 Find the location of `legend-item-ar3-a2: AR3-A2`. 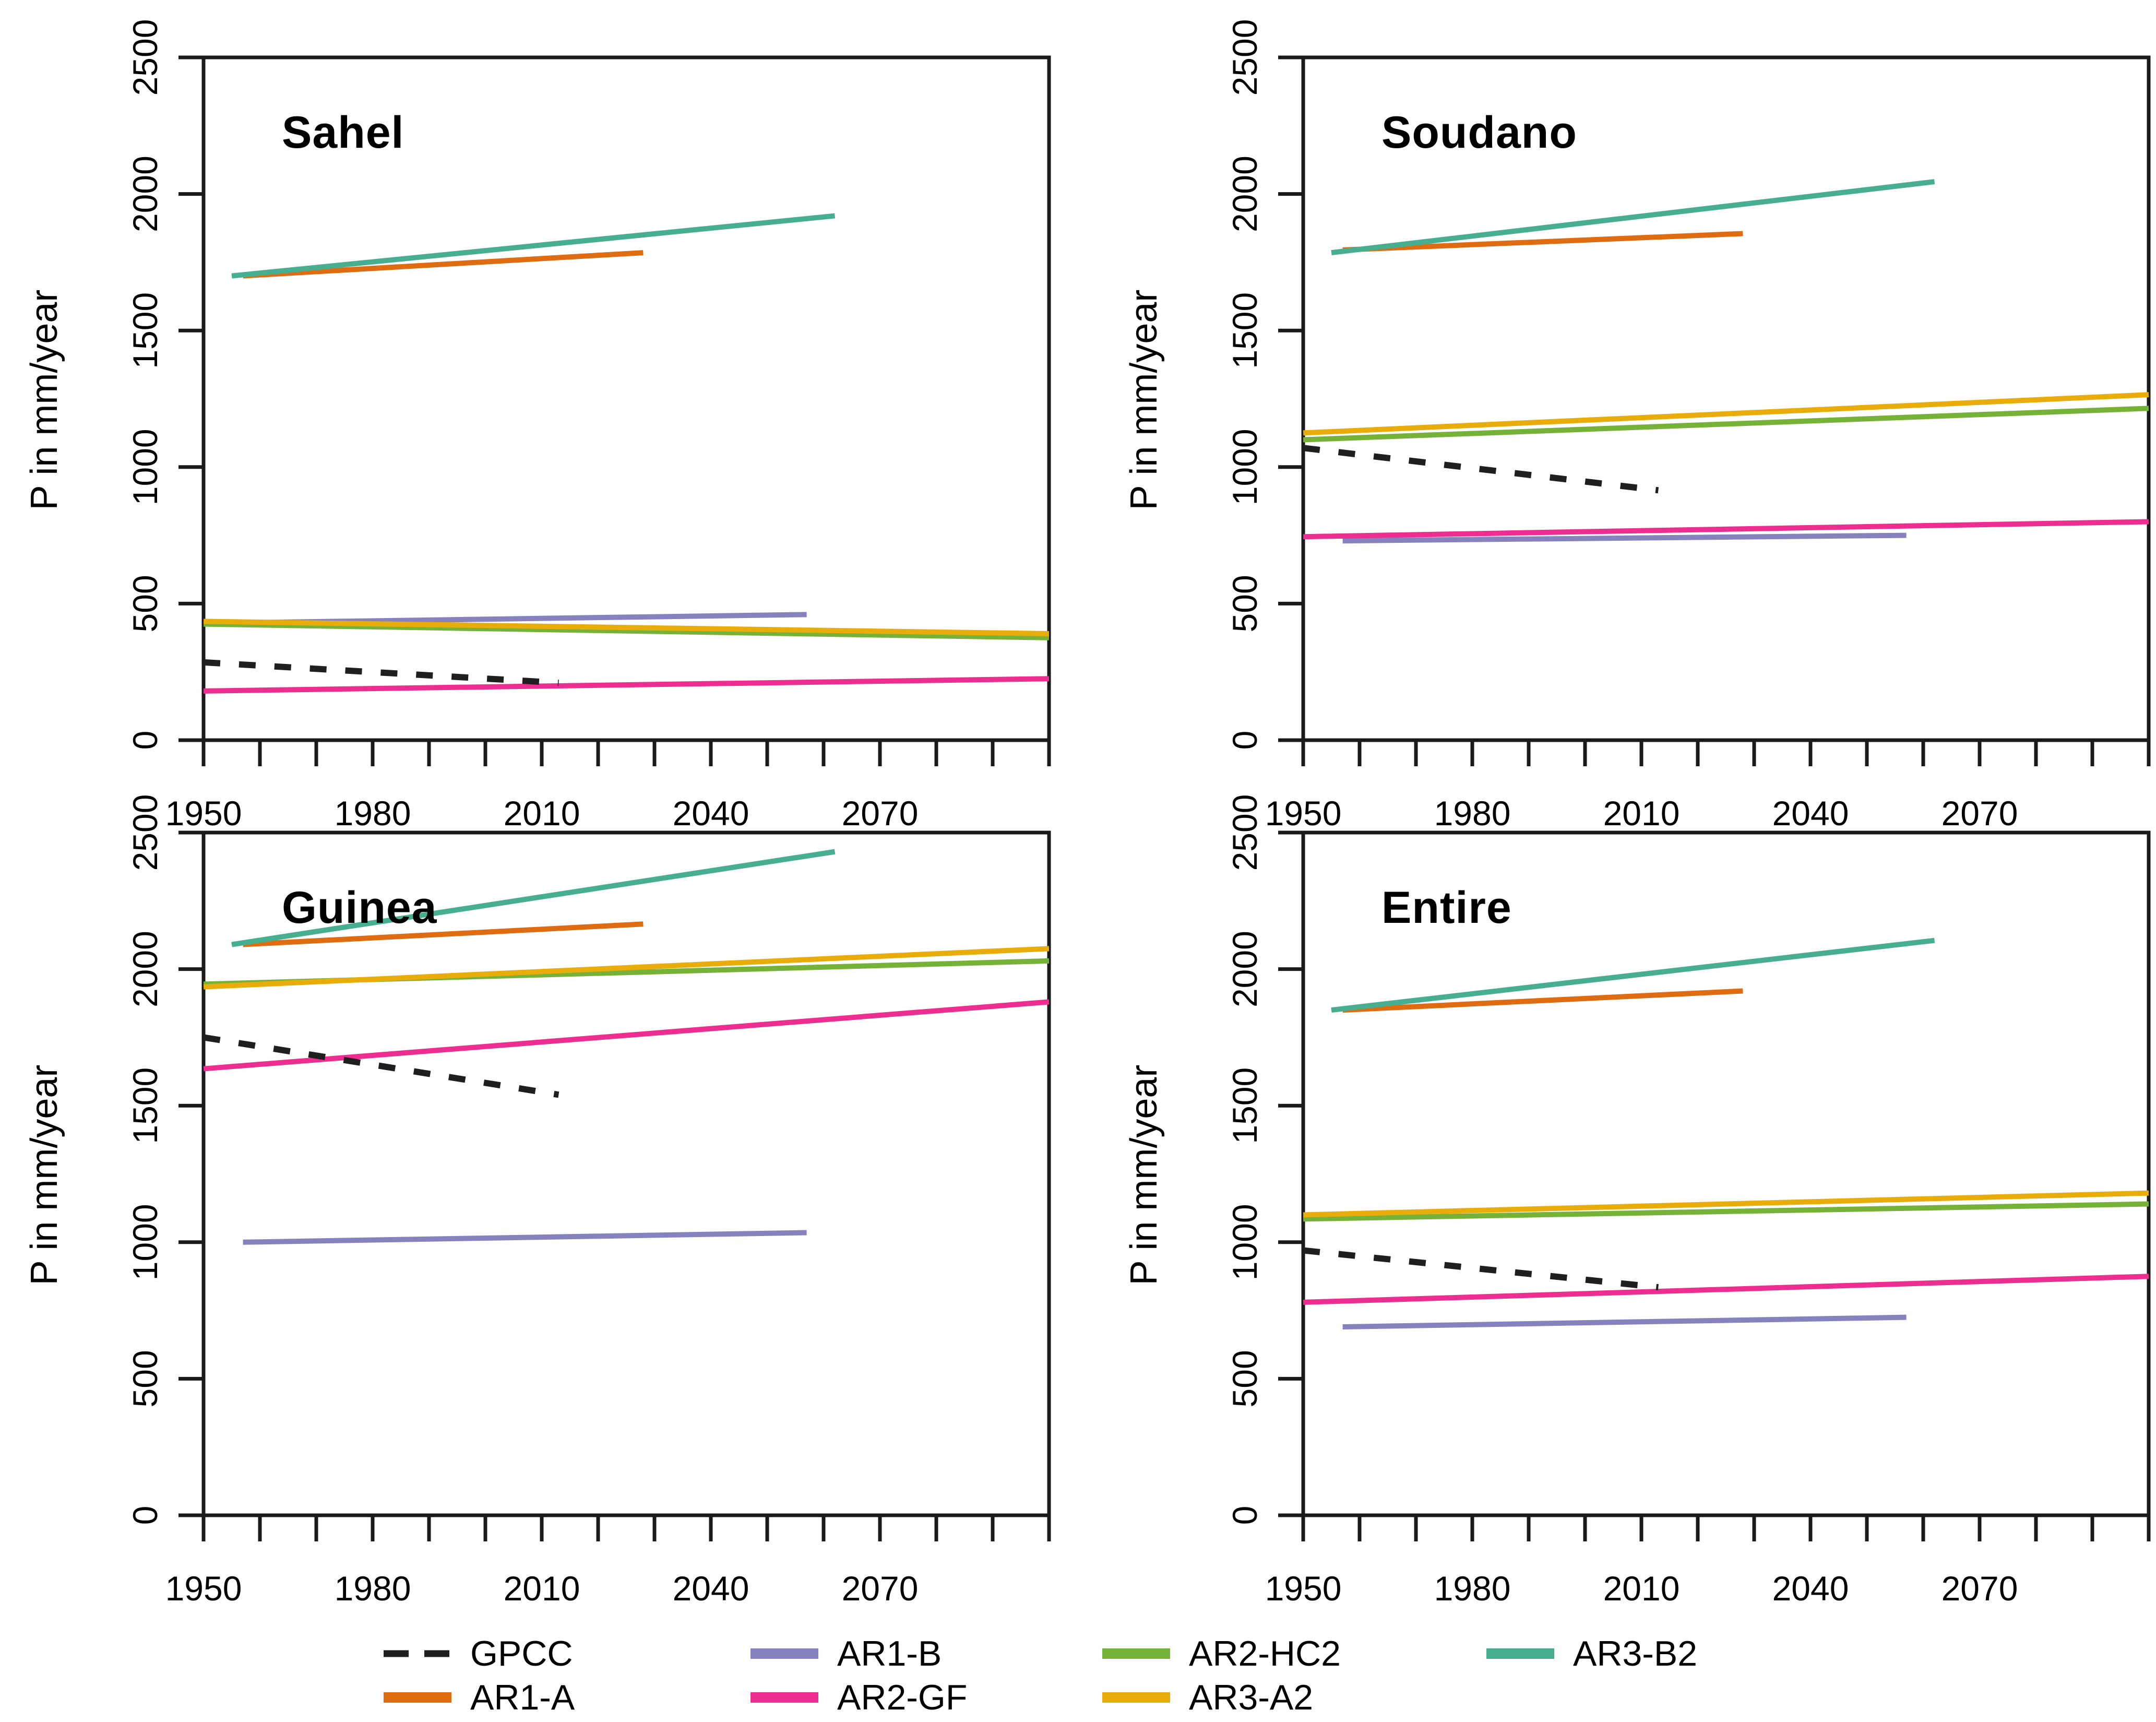

legend-item-ar3-a2: AR3-A2 is located at coordinates (1208, 1697).